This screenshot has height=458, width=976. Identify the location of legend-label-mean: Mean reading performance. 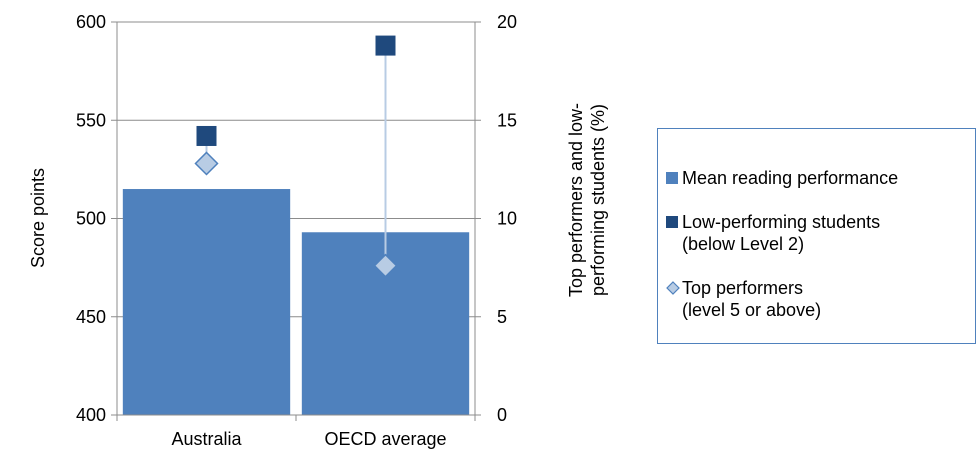
(790, 178).